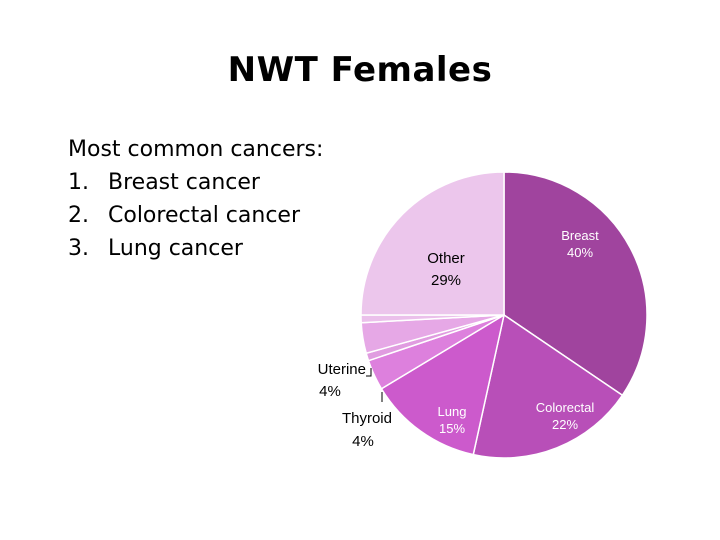  What do you see at coordinates (452, 428) in the screenshot?
I see `lung-value: 15%` at bounding box center [452, 428].